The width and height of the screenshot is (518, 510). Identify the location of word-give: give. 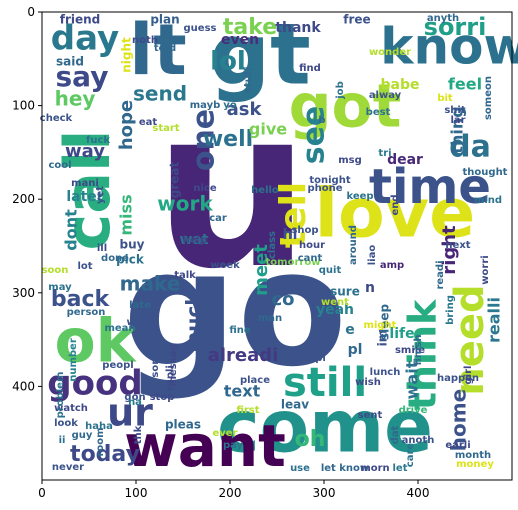
(268, 129).